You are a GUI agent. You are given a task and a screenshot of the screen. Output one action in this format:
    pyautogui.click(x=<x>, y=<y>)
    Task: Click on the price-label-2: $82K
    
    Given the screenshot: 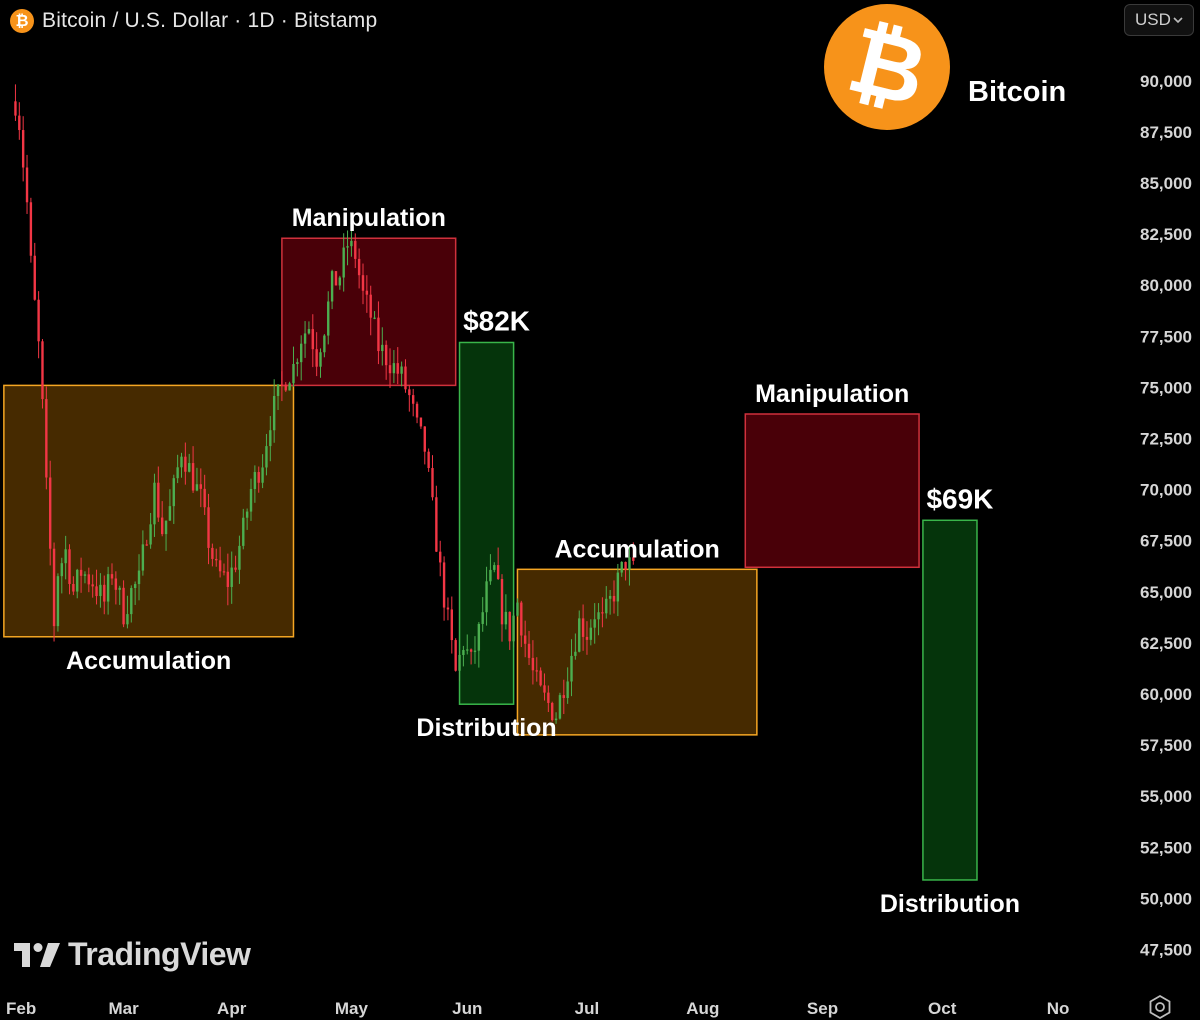 What is the action you would take?
    pyautogui.click(x=496, y=320)
    